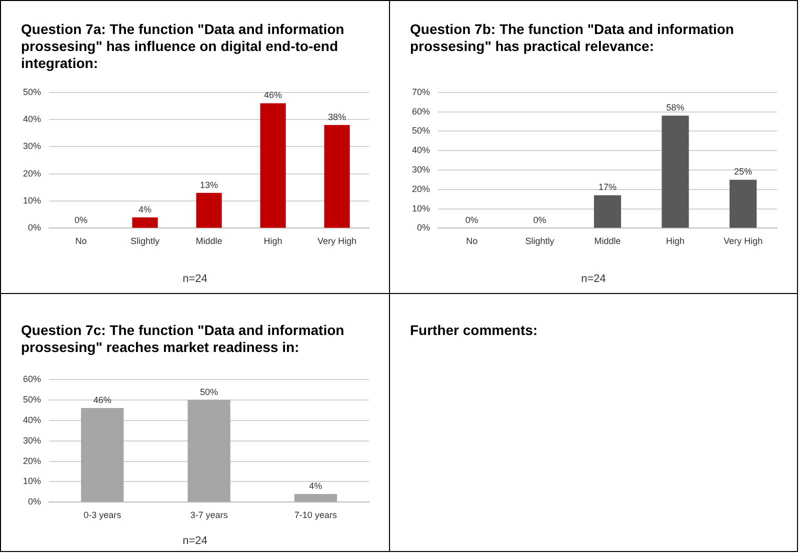 The width and height of the screenshot is (799, 553). Describe the element at coordinates (316, 515) in the screenshot. I see `x-tick-label: 7-10 years` at that location.